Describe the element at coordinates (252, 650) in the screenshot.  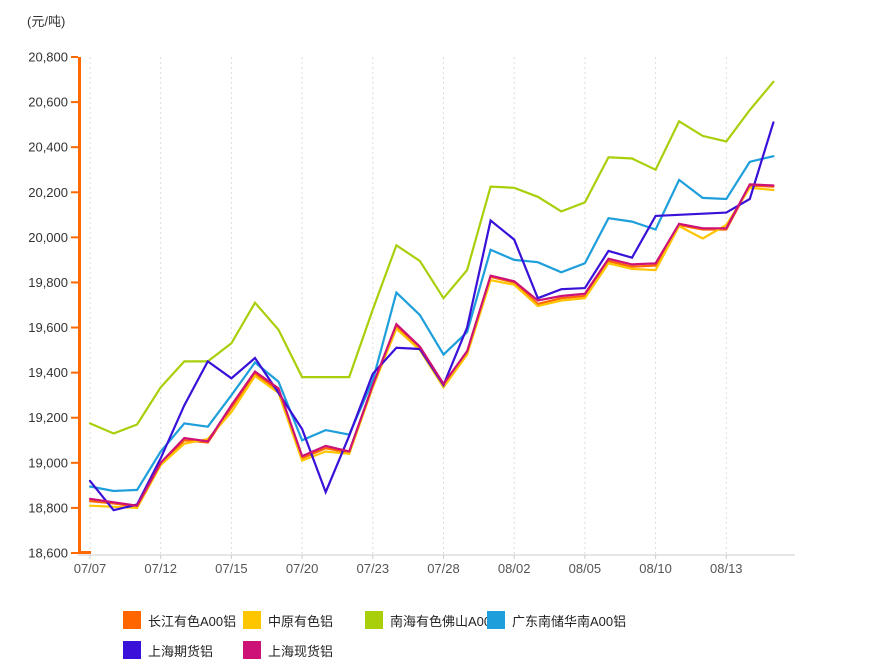
I see `legend-swatch-shanghai-spot` at that location.